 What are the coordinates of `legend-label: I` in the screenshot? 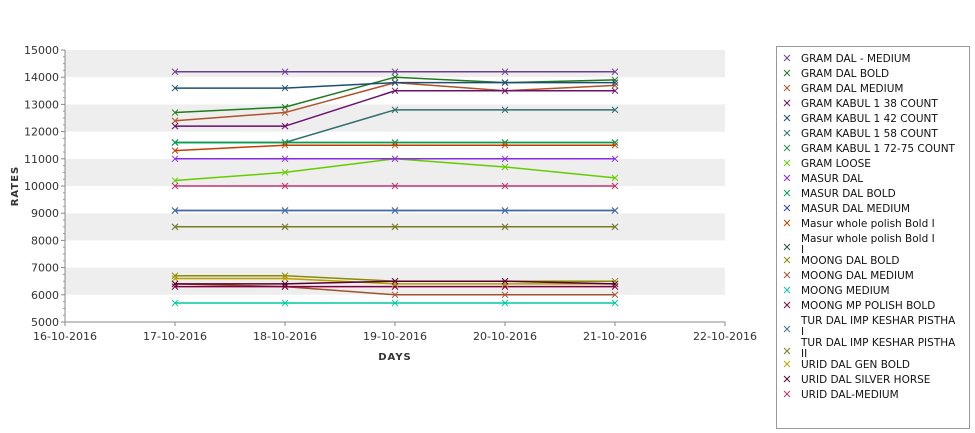 It's located at (802, 332).